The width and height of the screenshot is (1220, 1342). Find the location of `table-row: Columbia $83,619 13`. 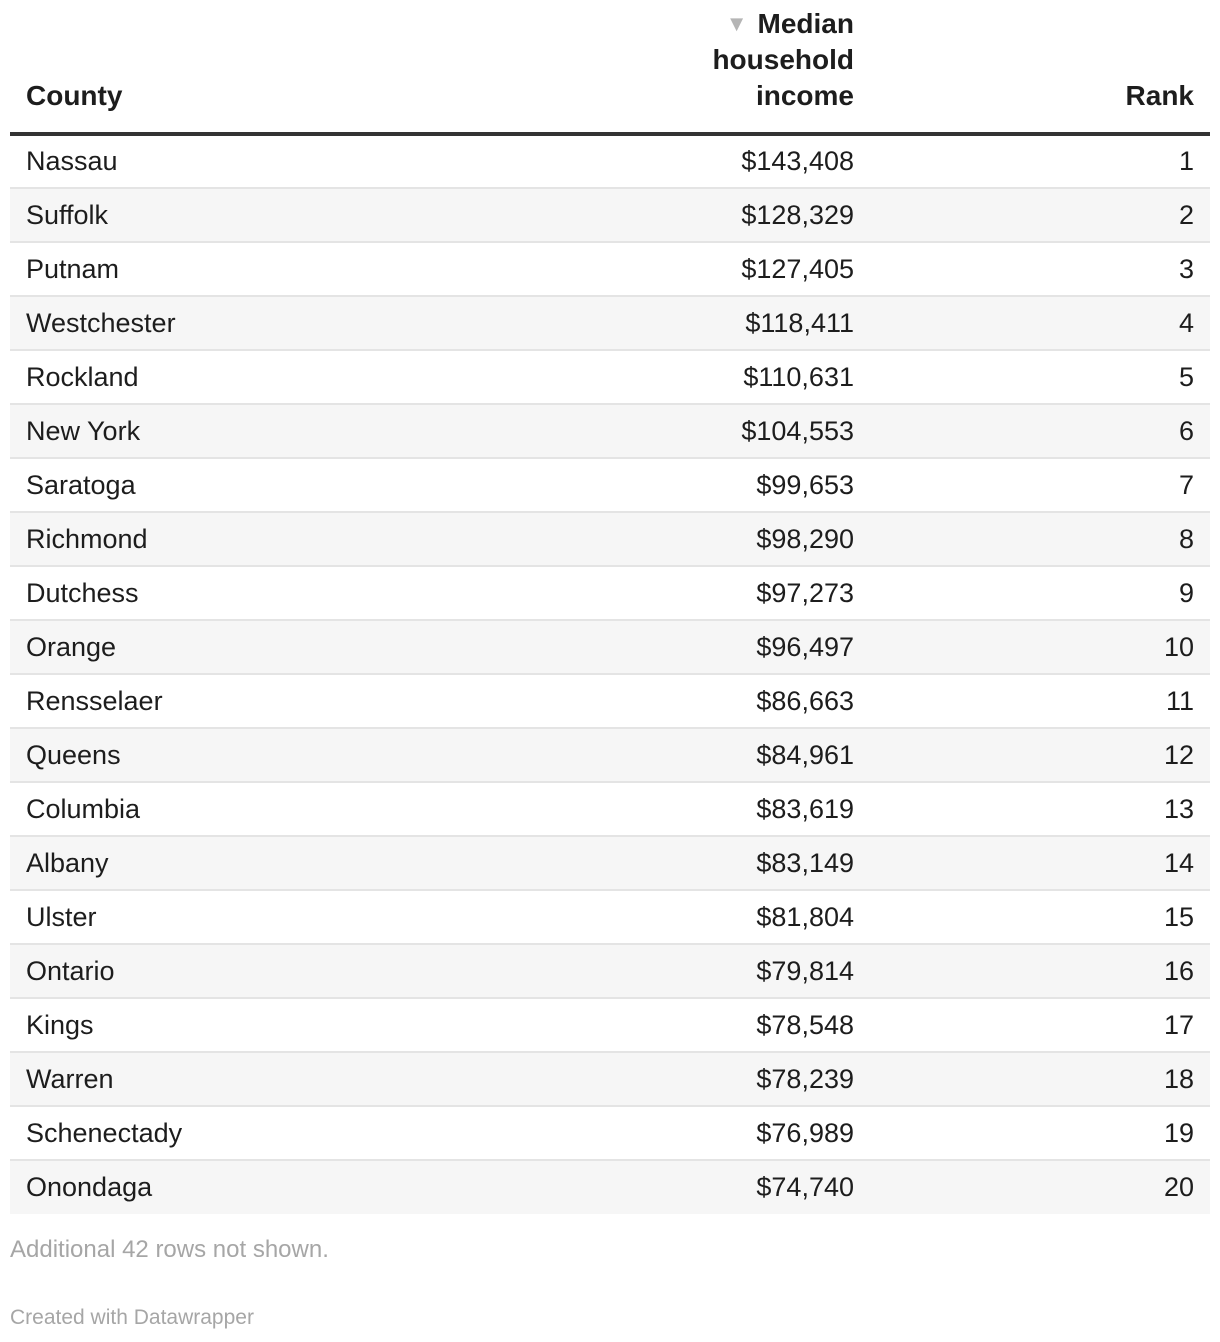

table-row: Columbia $83,619 13 is located at coordinates (610, 809).